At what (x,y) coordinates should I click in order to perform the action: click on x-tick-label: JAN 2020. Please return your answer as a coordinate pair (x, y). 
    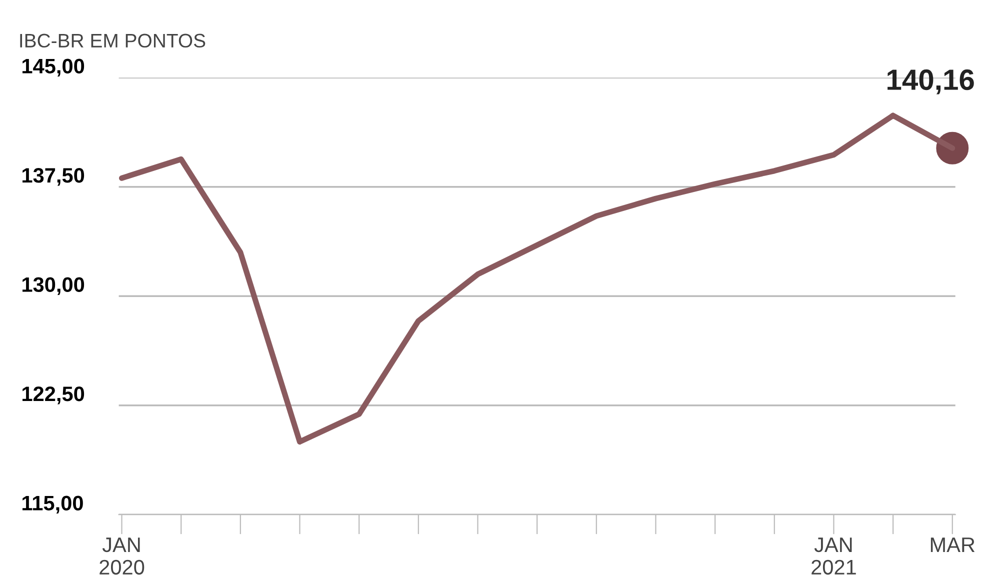
    Looking at the image, I should click on (122, 556).